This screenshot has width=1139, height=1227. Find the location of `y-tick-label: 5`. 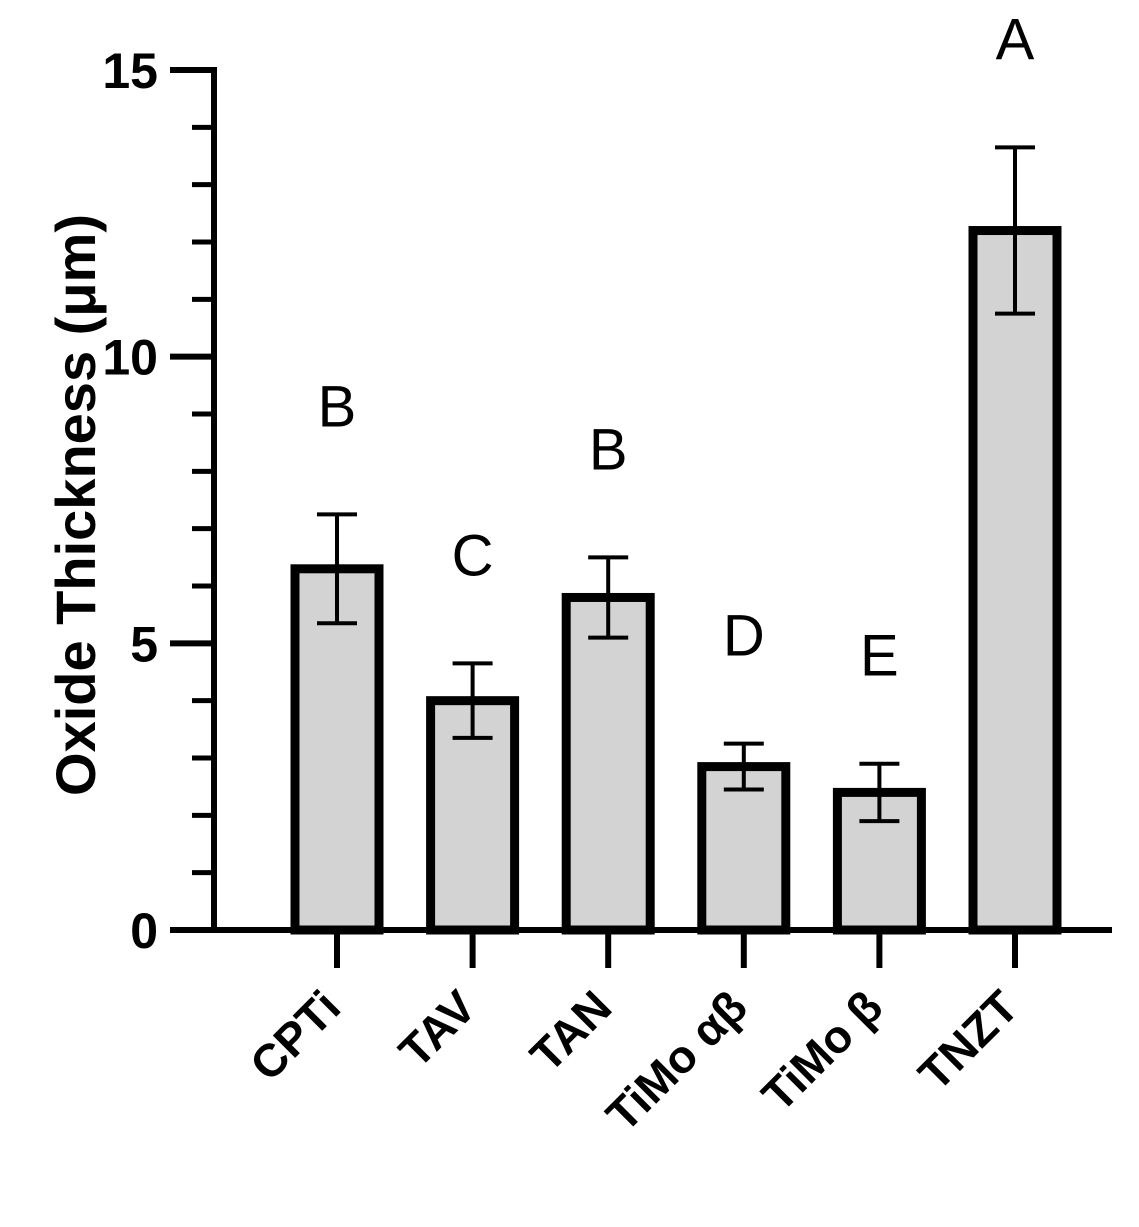

y-tick-label: 5 is located at coordinates (144, 644).